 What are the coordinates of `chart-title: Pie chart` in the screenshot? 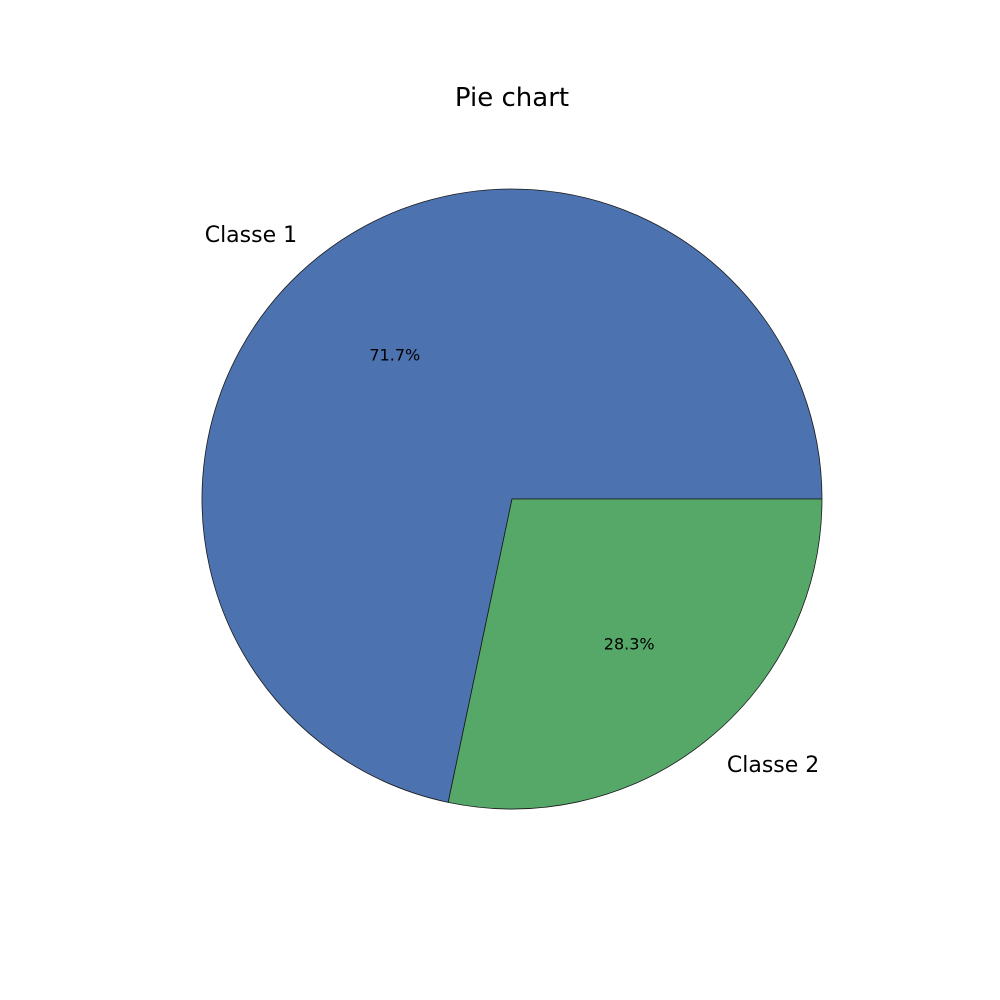 It's located at (512, 98).